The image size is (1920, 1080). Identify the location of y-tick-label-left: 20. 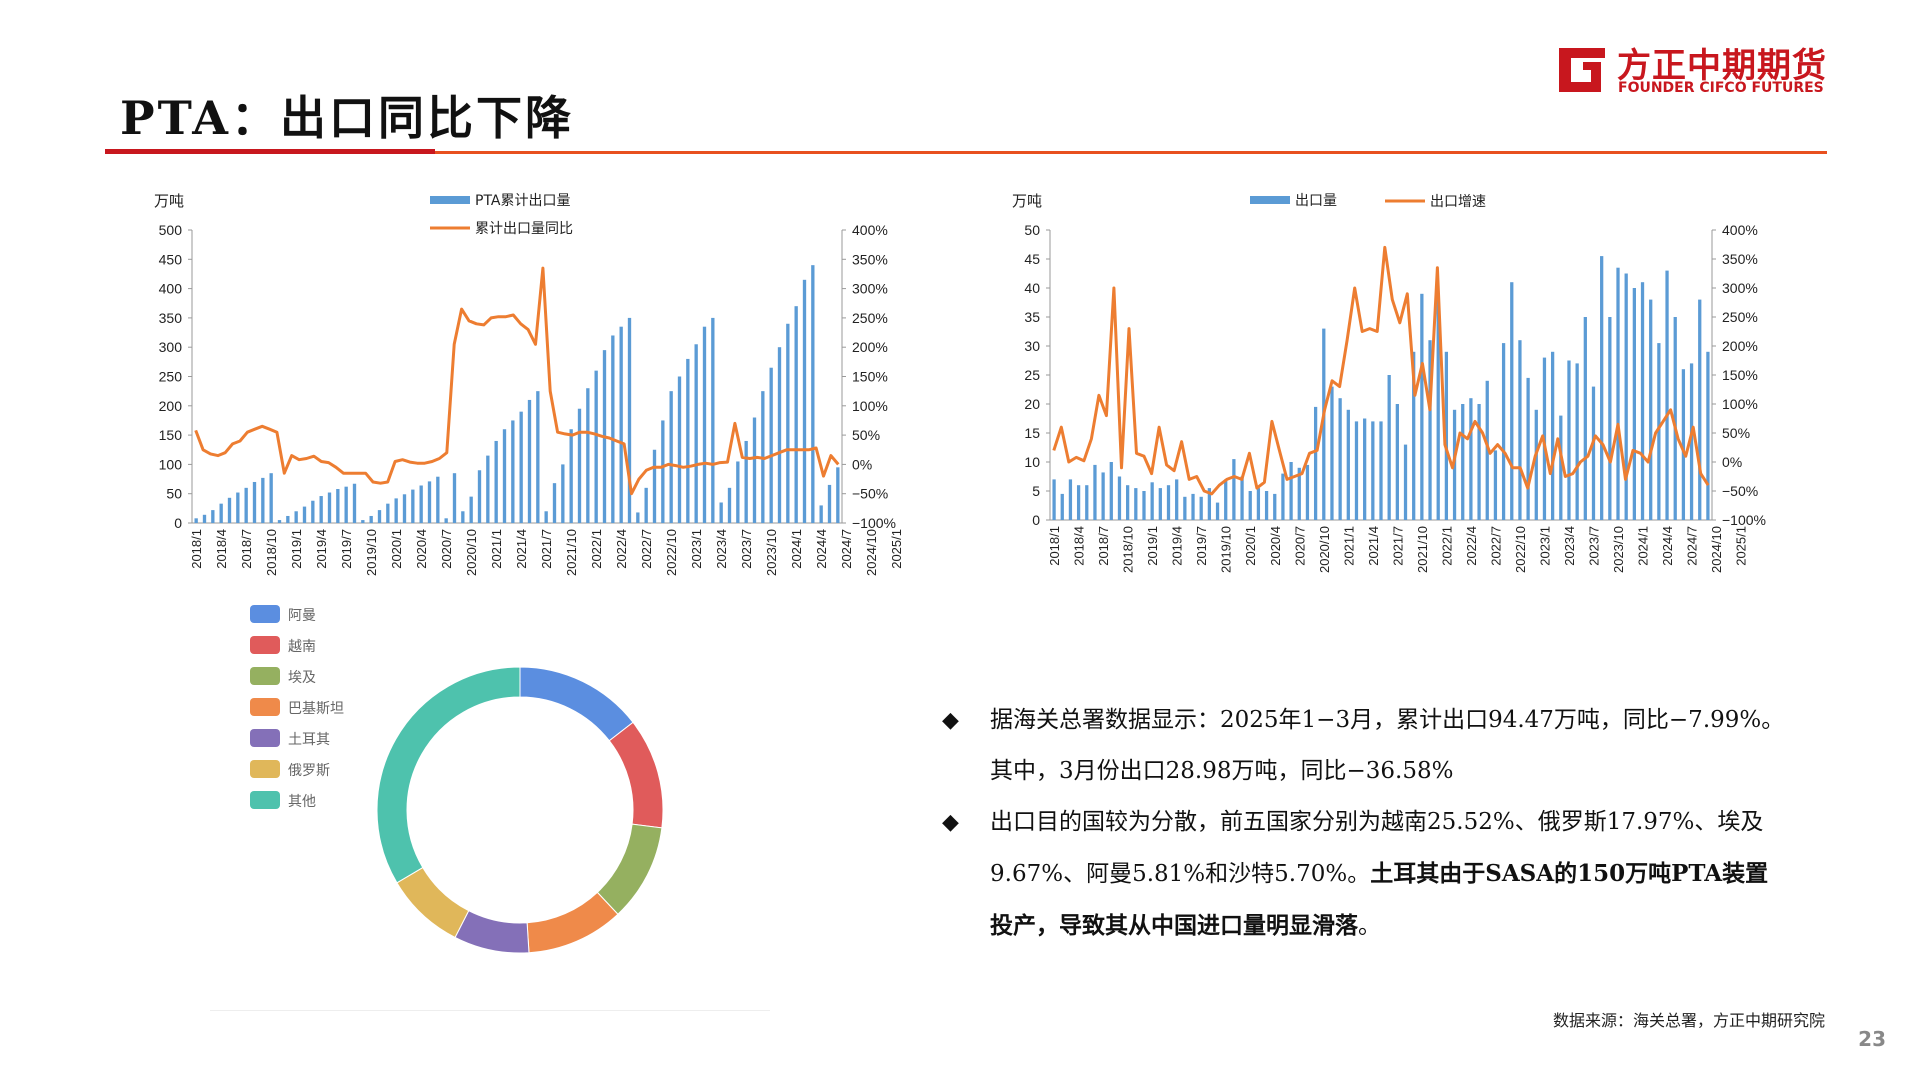
(1032, 404).